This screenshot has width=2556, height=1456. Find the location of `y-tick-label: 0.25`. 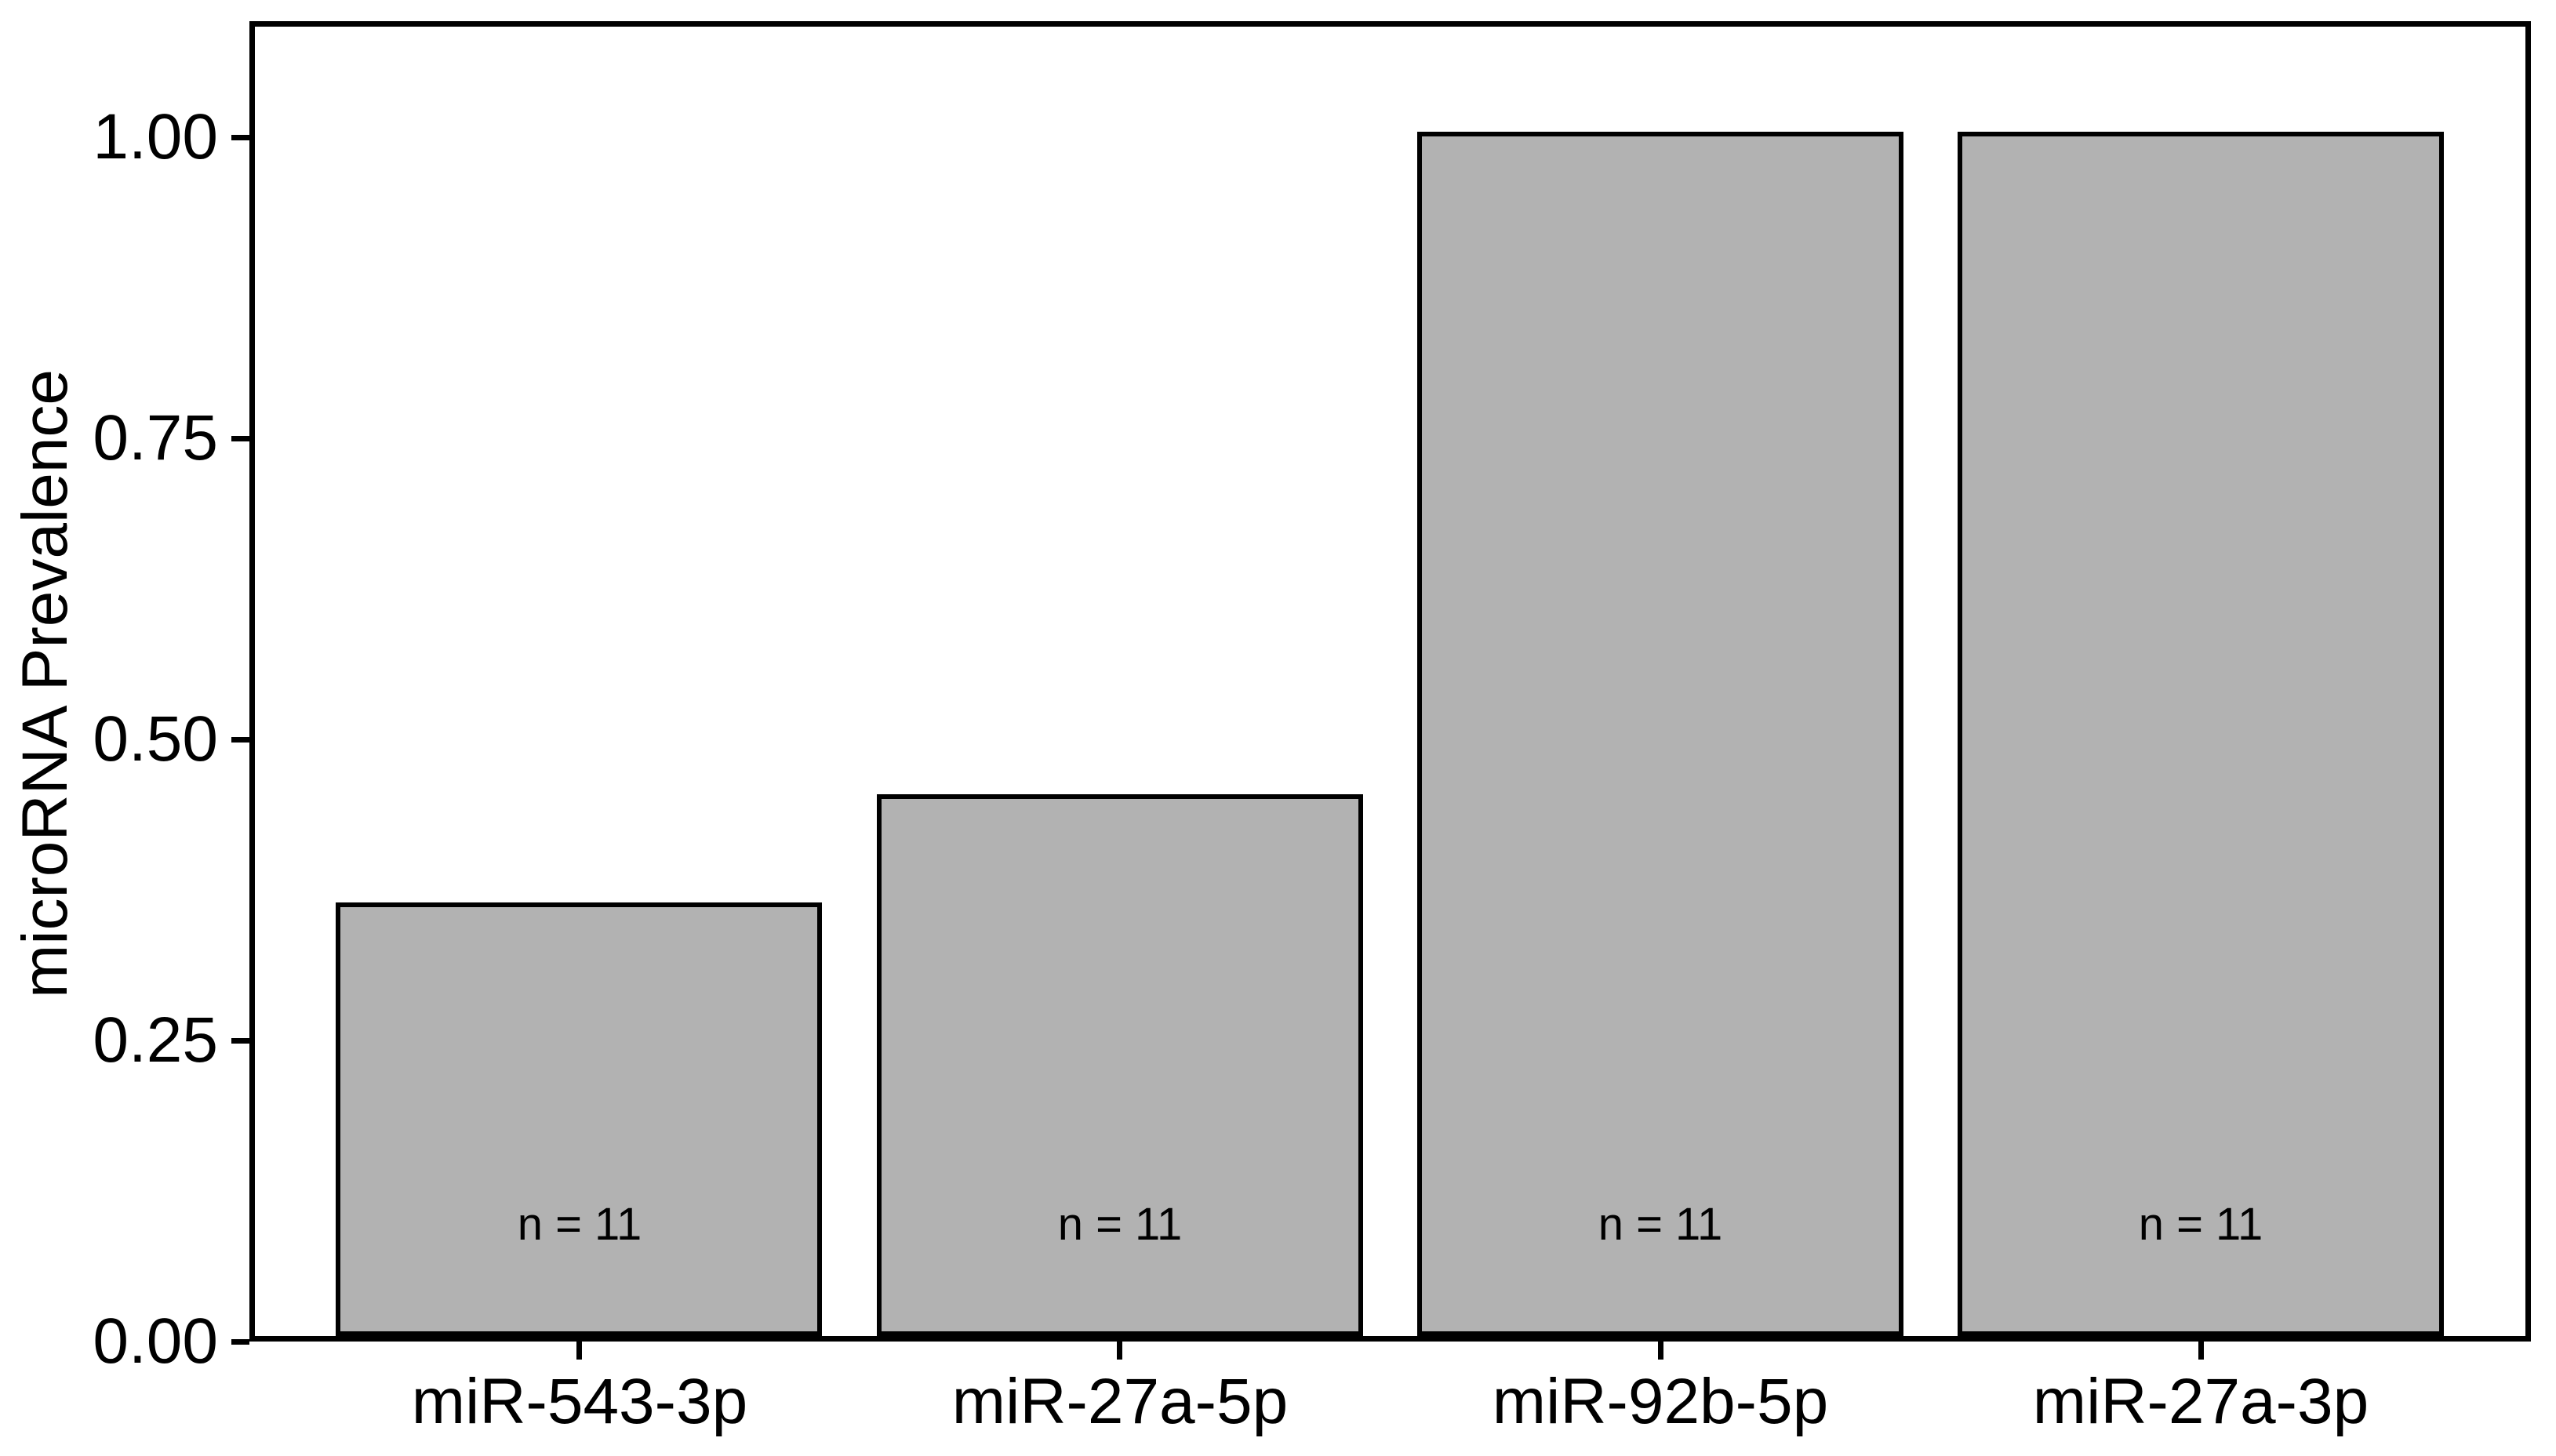

y-tick-label: 0.25 is located at coordinates (155, 1040).